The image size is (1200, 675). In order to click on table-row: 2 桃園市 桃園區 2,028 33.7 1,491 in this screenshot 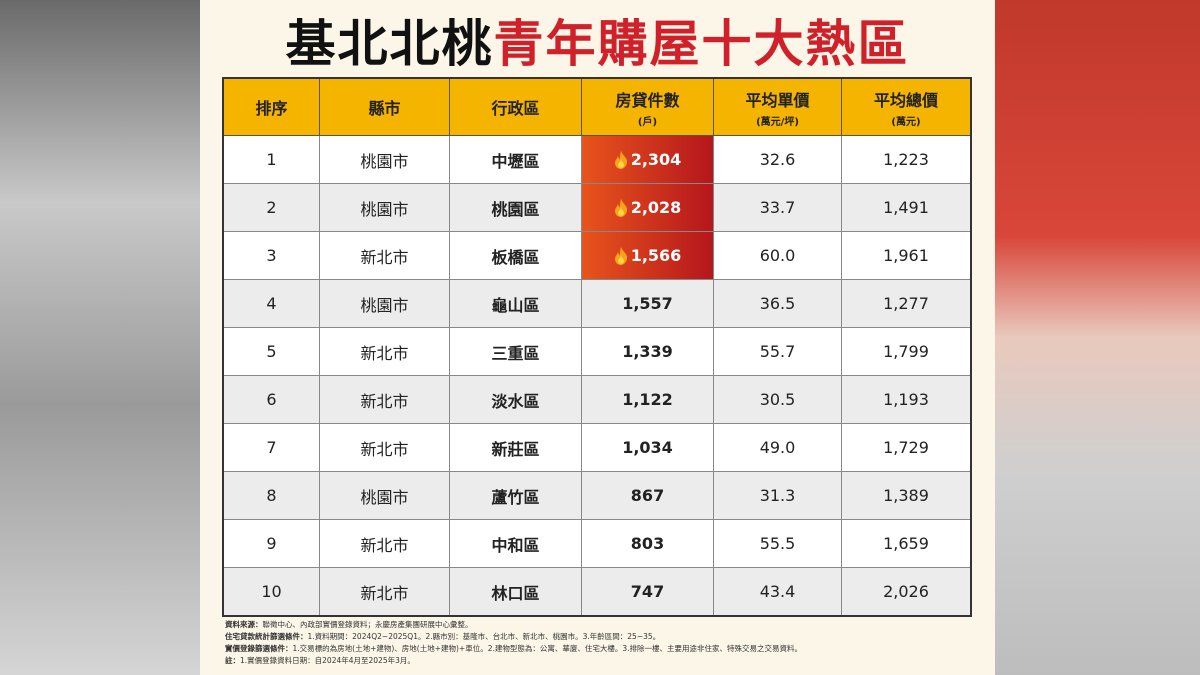, I will do `click(597, 208)`.